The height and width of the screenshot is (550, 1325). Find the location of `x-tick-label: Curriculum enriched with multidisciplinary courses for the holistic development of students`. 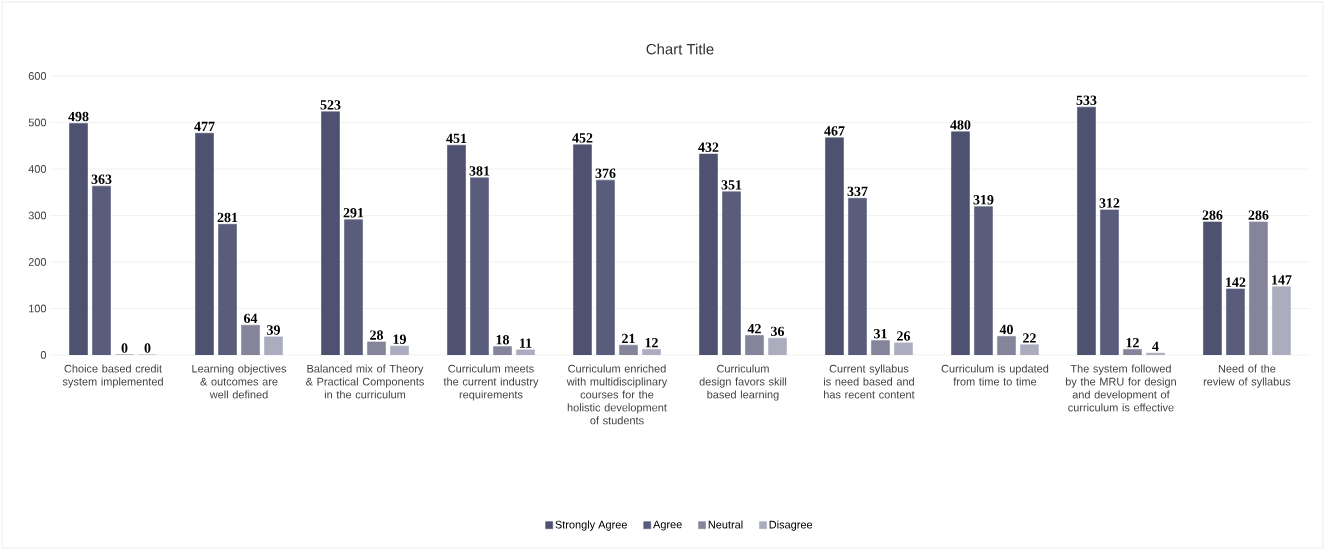

x-tick-label: Curriculum enriched with multidisciplinary courses for the holistic development of students is located at coordinates (617, 394).